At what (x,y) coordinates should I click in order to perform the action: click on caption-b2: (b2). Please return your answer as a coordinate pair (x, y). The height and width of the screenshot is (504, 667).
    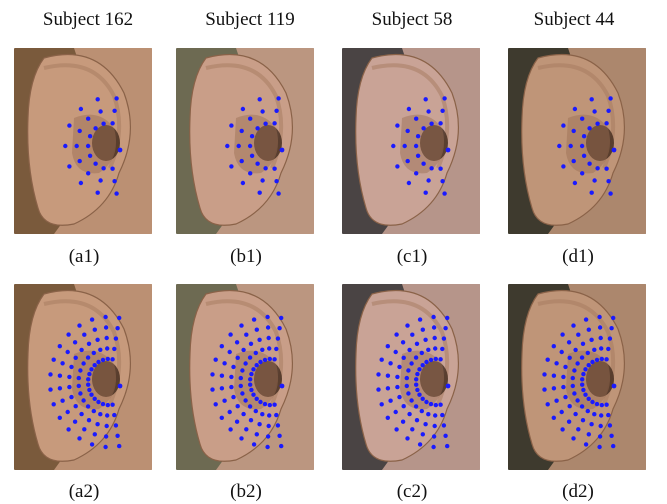
    Looking at the image, I should click on (246, 491).